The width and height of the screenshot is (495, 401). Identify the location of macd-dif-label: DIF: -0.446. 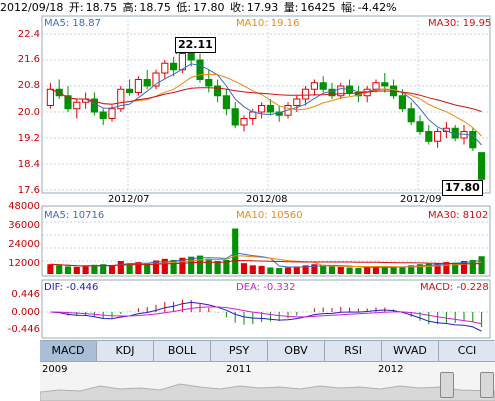
(71, 287).